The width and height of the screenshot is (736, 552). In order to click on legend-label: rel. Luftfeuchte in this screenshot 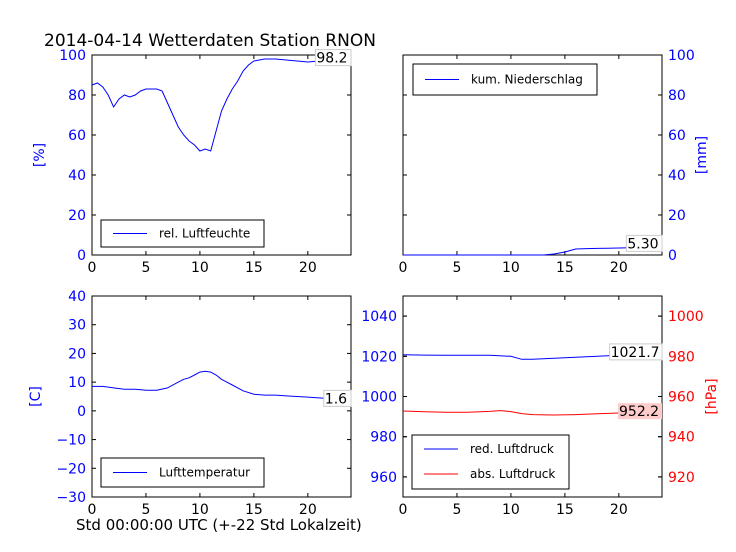, I will do `click(204, 234)`.